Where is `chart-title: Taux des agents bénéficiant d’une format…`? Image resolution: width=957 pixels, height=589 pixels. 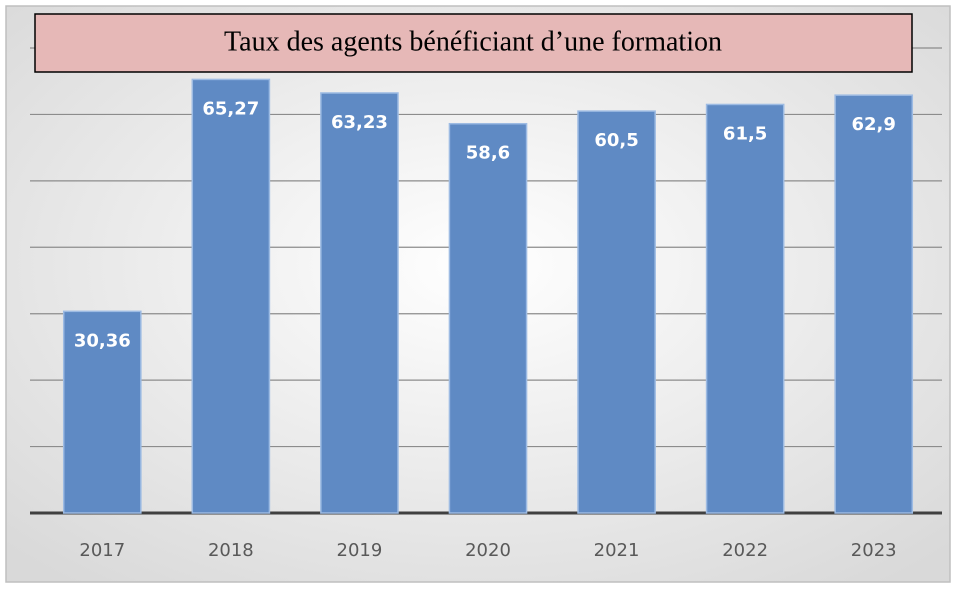
chart-title: Taux des agents bénéficiant d’une format… is located at coordinates (473, 41).